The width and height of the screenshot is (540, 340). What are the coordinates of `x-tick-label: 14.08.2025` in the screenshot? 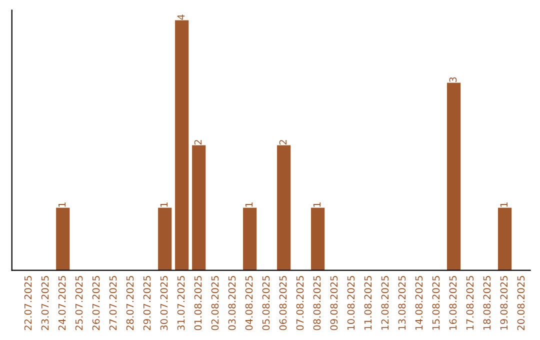 It's located at (419, 303).